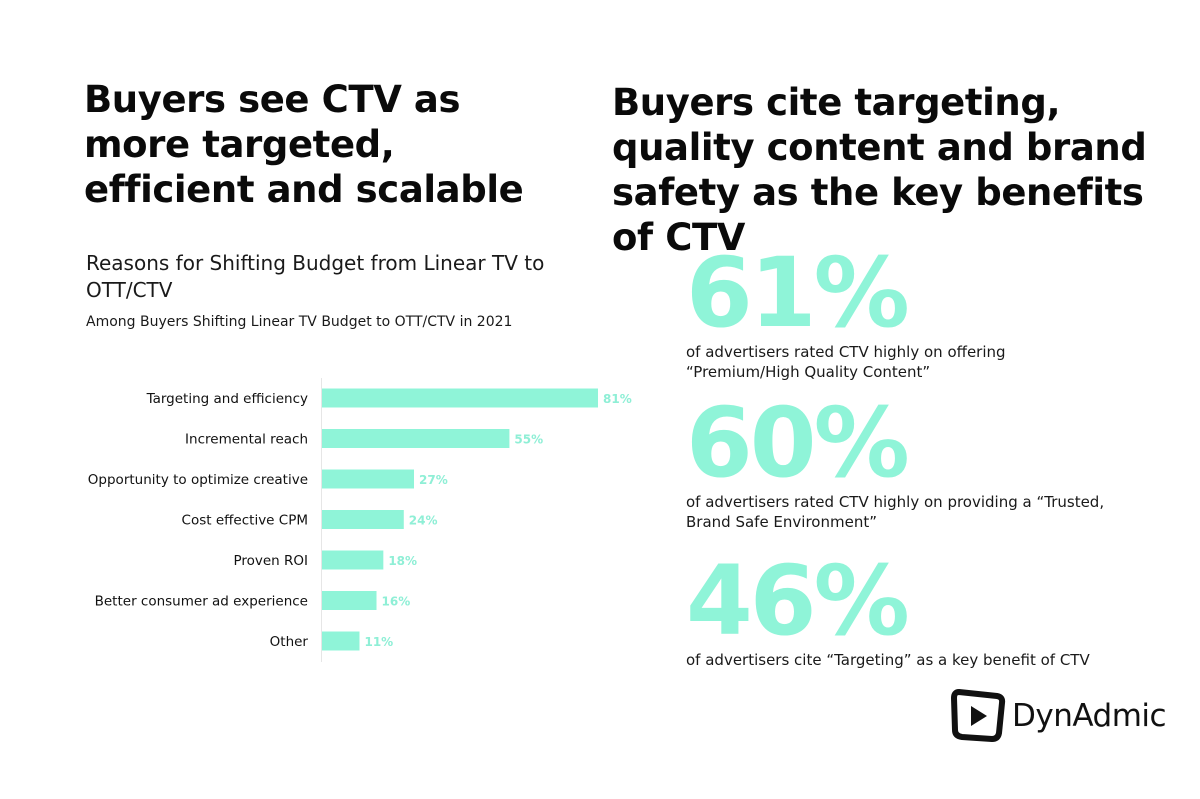 The image size is (1200, 799). I want to click on stat-value: 46%, so click(798, 601).